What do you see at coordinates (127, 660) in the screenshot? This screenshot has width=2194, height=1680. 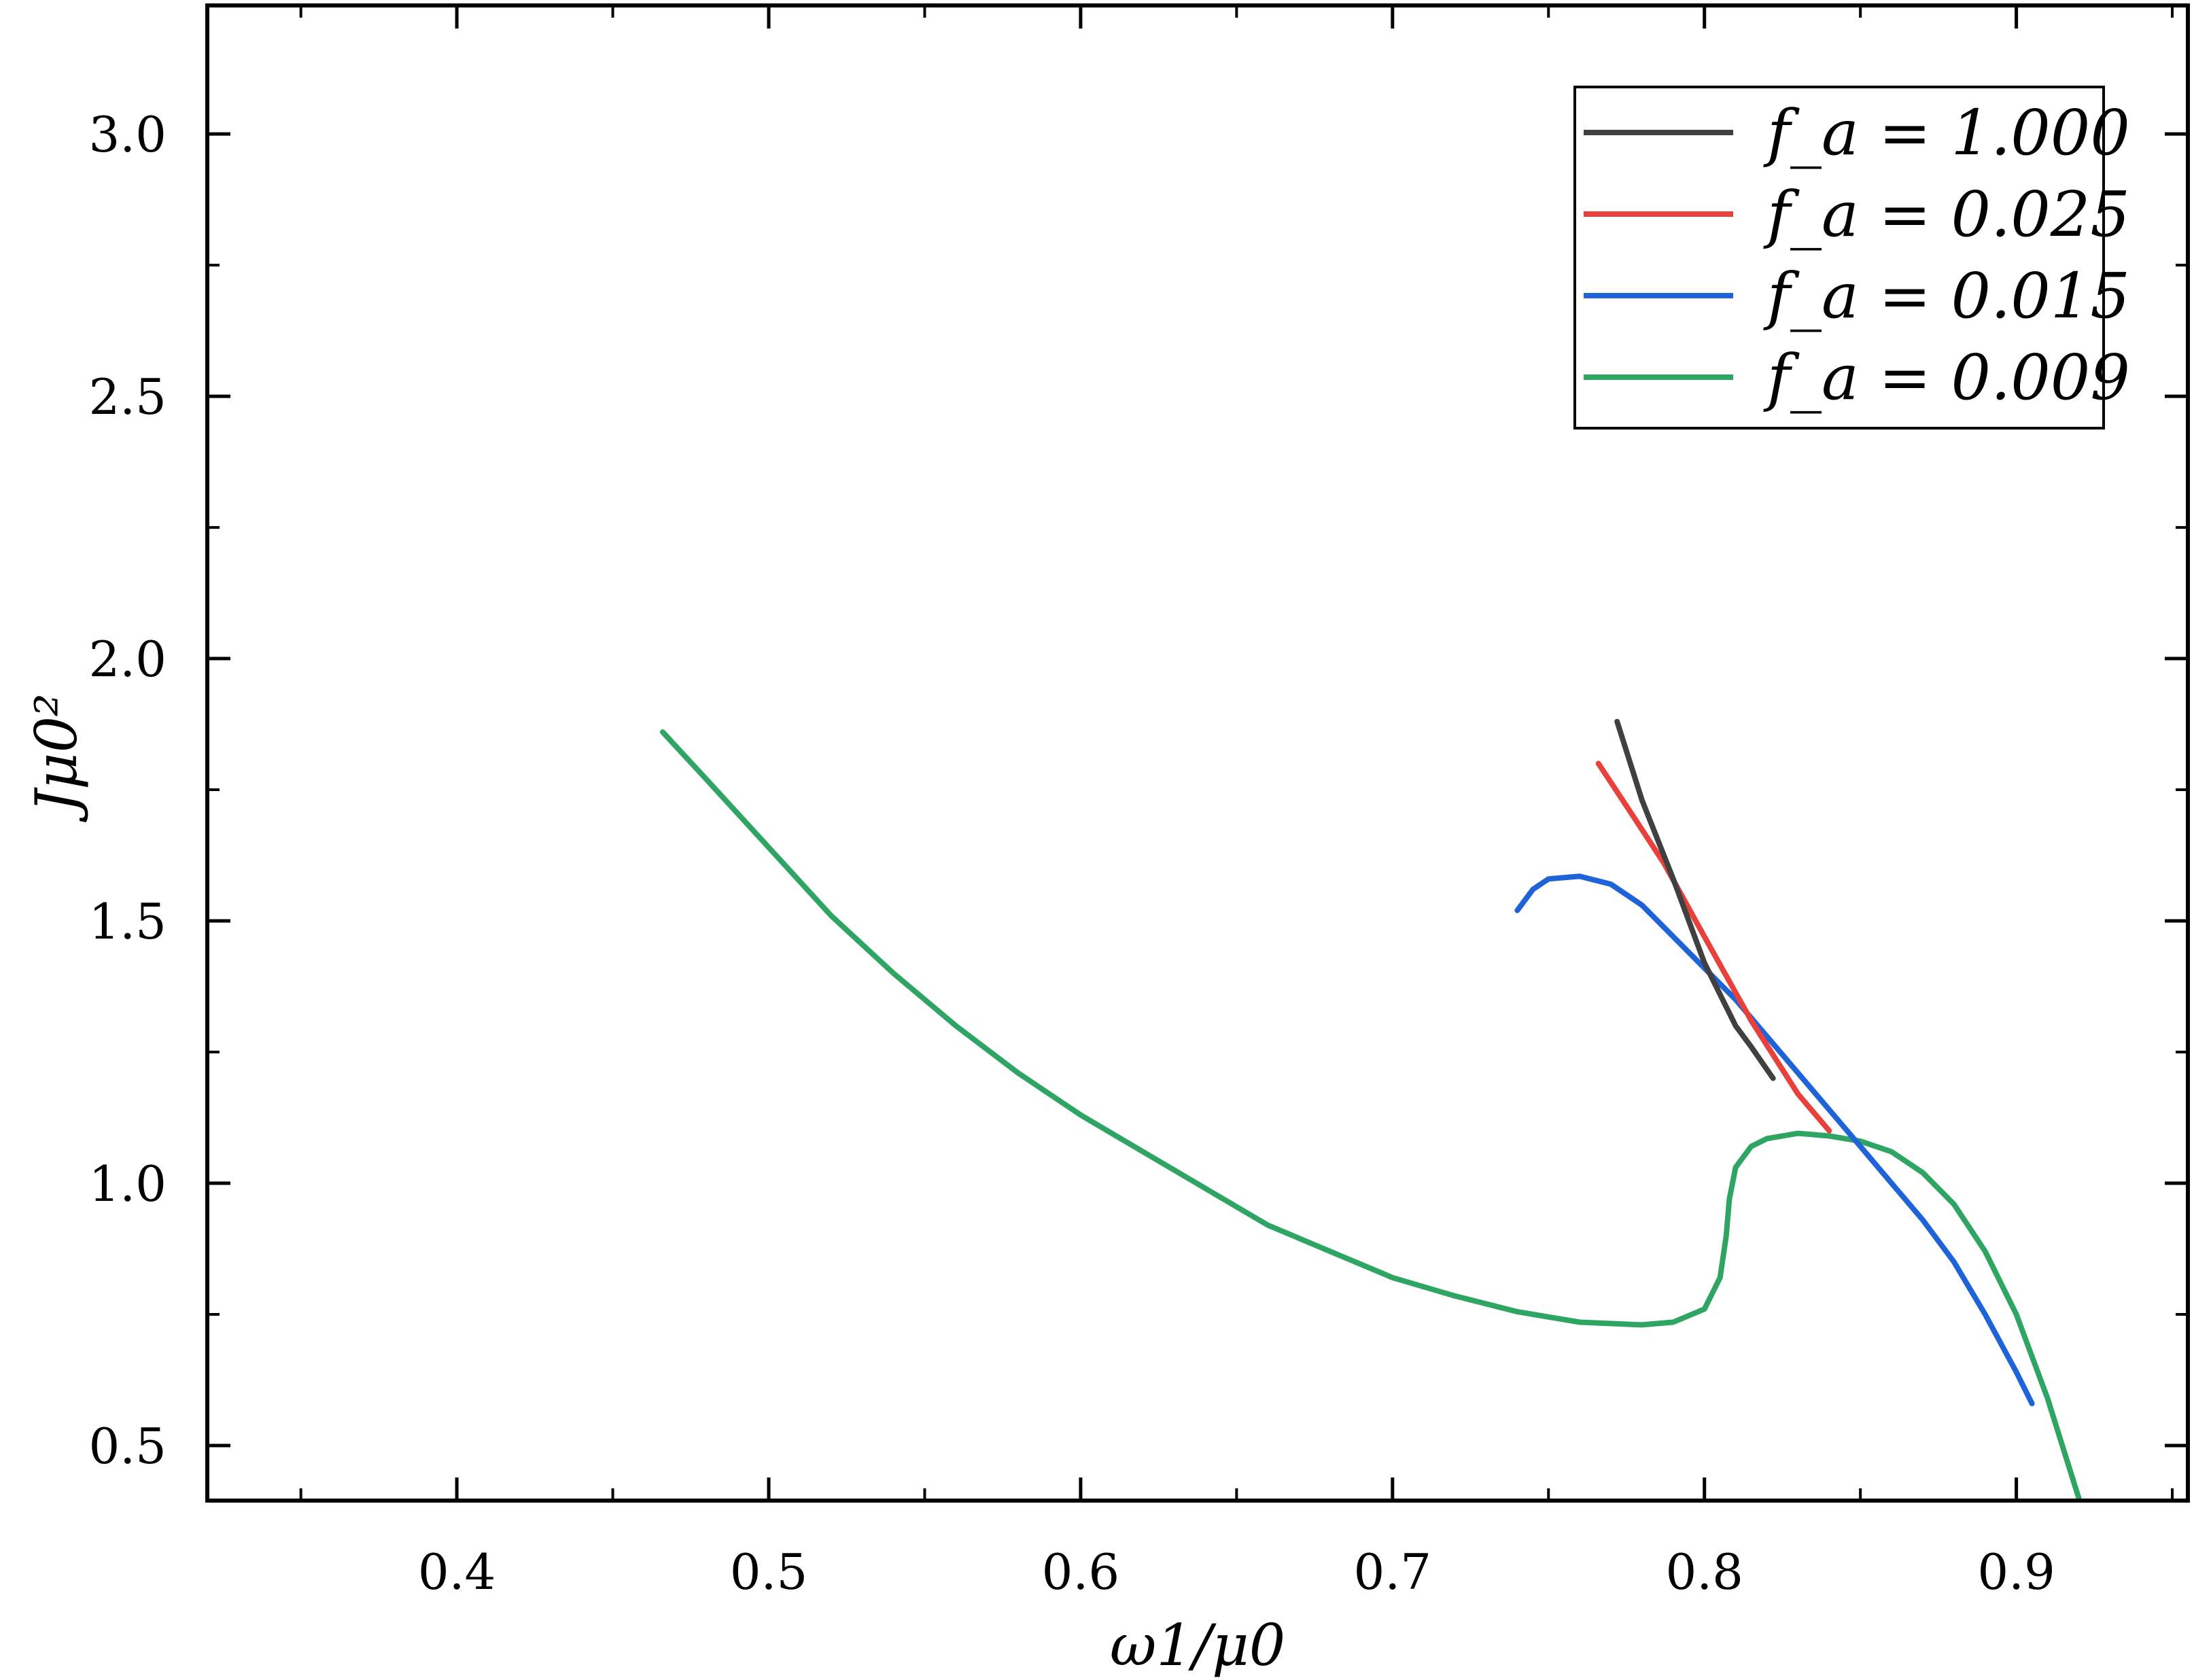 I see `y-tick-label: 2.0` at bounding box center [127, 660].